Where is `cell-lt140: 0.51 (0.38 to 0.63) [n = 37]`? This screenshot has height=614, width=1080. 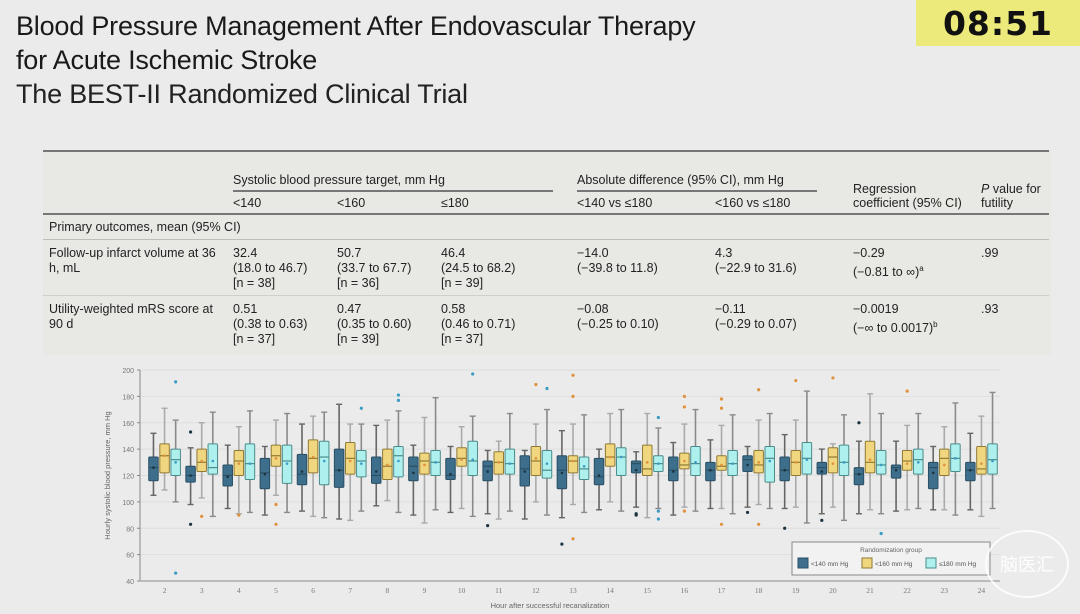 cell-lt140: 0.51 (0.38 to 0.63) [n = 37] is located at coordinates (270, 324).